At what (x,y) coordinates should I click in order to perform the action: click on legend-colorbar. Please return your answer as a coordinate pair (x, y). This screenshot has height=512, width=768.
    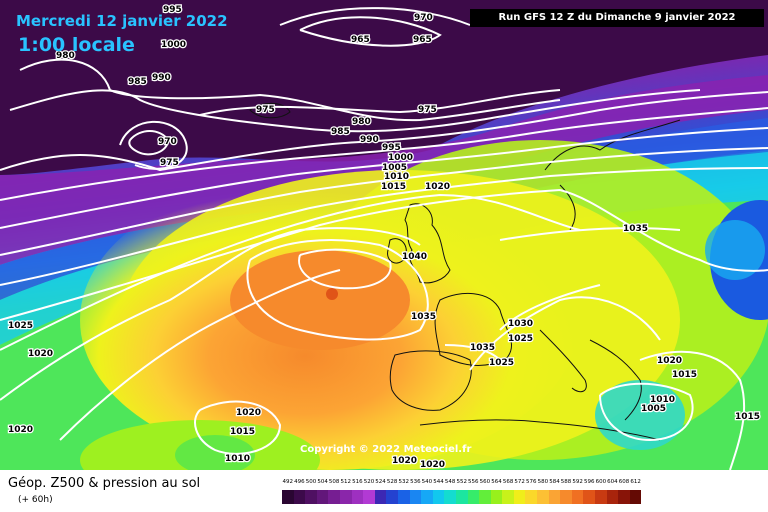
    Looking at the image, I should click on (462, 497).